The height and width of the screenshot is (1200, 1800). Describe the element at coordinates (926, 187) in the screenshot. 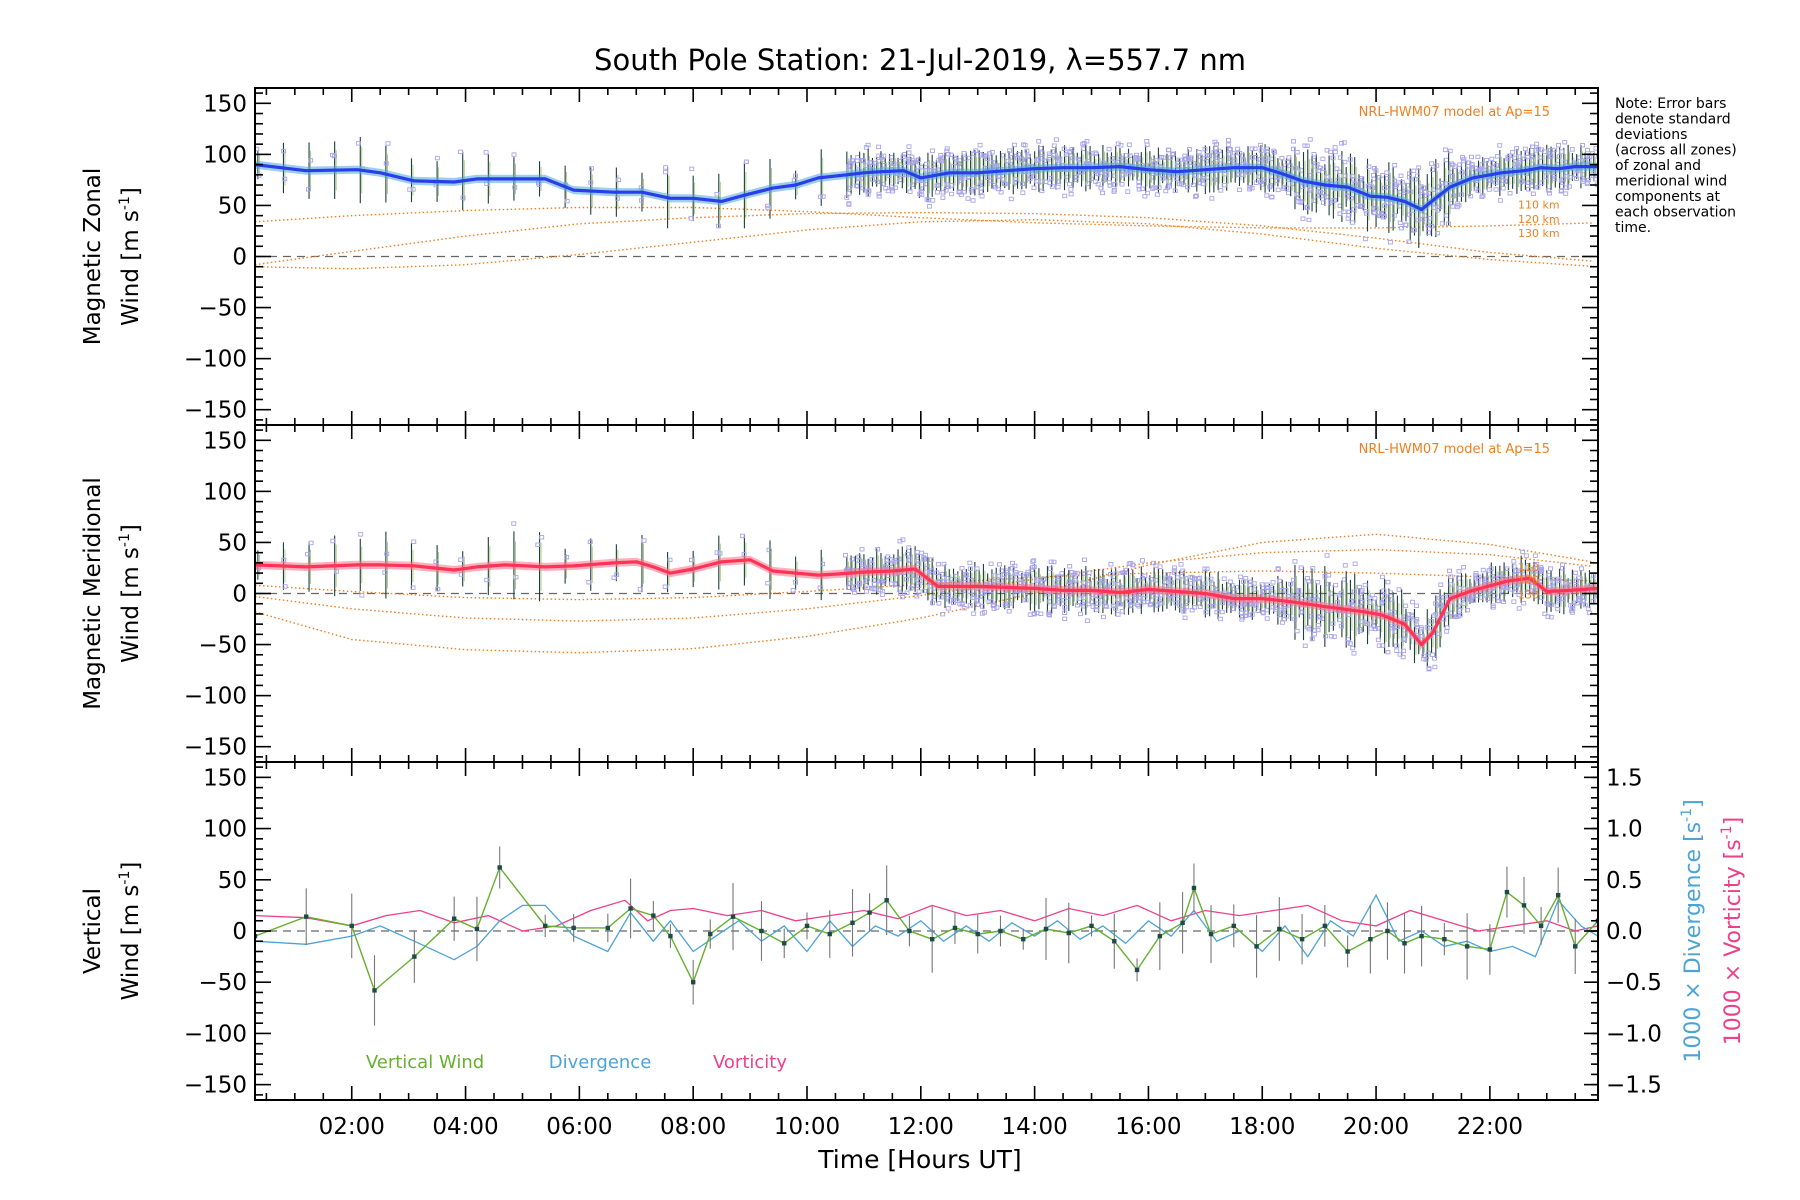

I see `zonal-wind-line` at that location.